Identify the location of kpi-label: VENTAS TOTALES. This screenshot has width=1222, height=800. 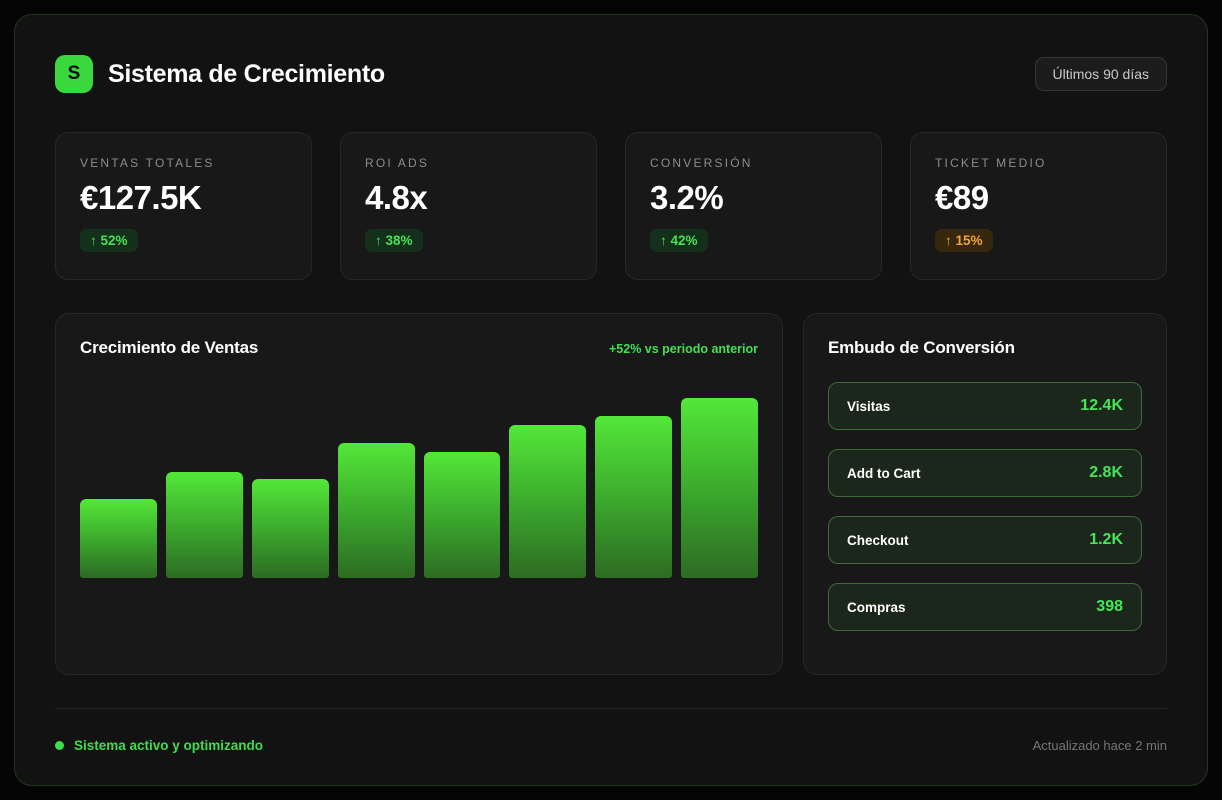
(147, 163).